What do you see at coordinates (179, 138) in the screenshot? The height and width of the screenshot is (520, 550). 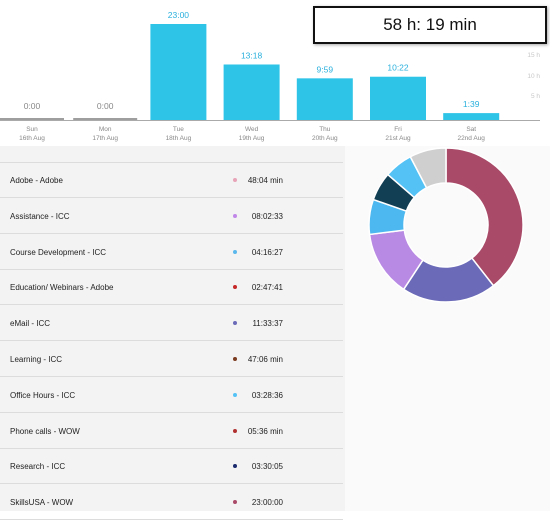 I see `x-date-label: 18th Aug` at bounding box center [179, 138].